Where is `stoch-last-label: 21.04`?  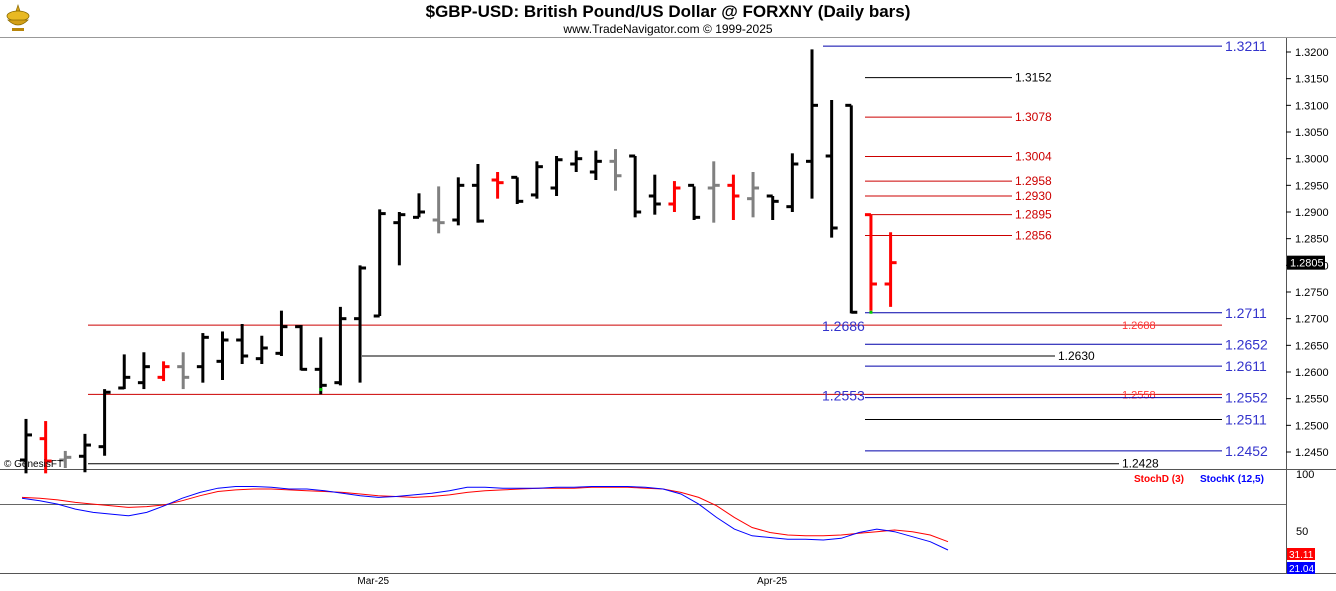
stoch-last-label: 21.04 is located at coordinates (1301, 569).